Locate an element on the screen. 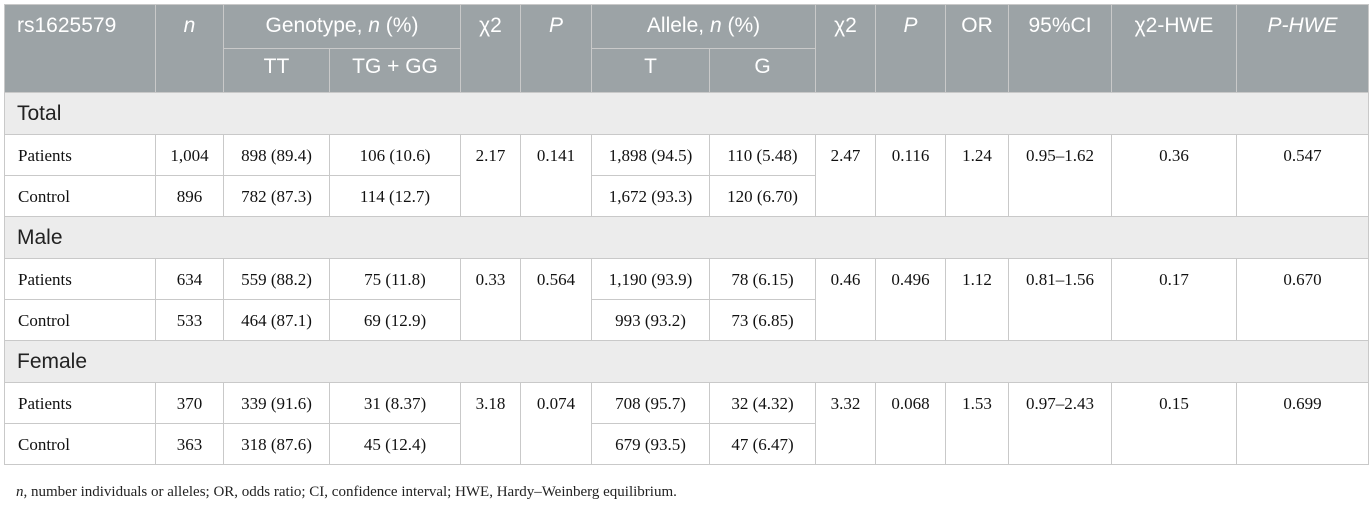 This screenshot has height=506, width=1372. cell-p-hwe: 0.670 is located at coordinates (1303, 299).